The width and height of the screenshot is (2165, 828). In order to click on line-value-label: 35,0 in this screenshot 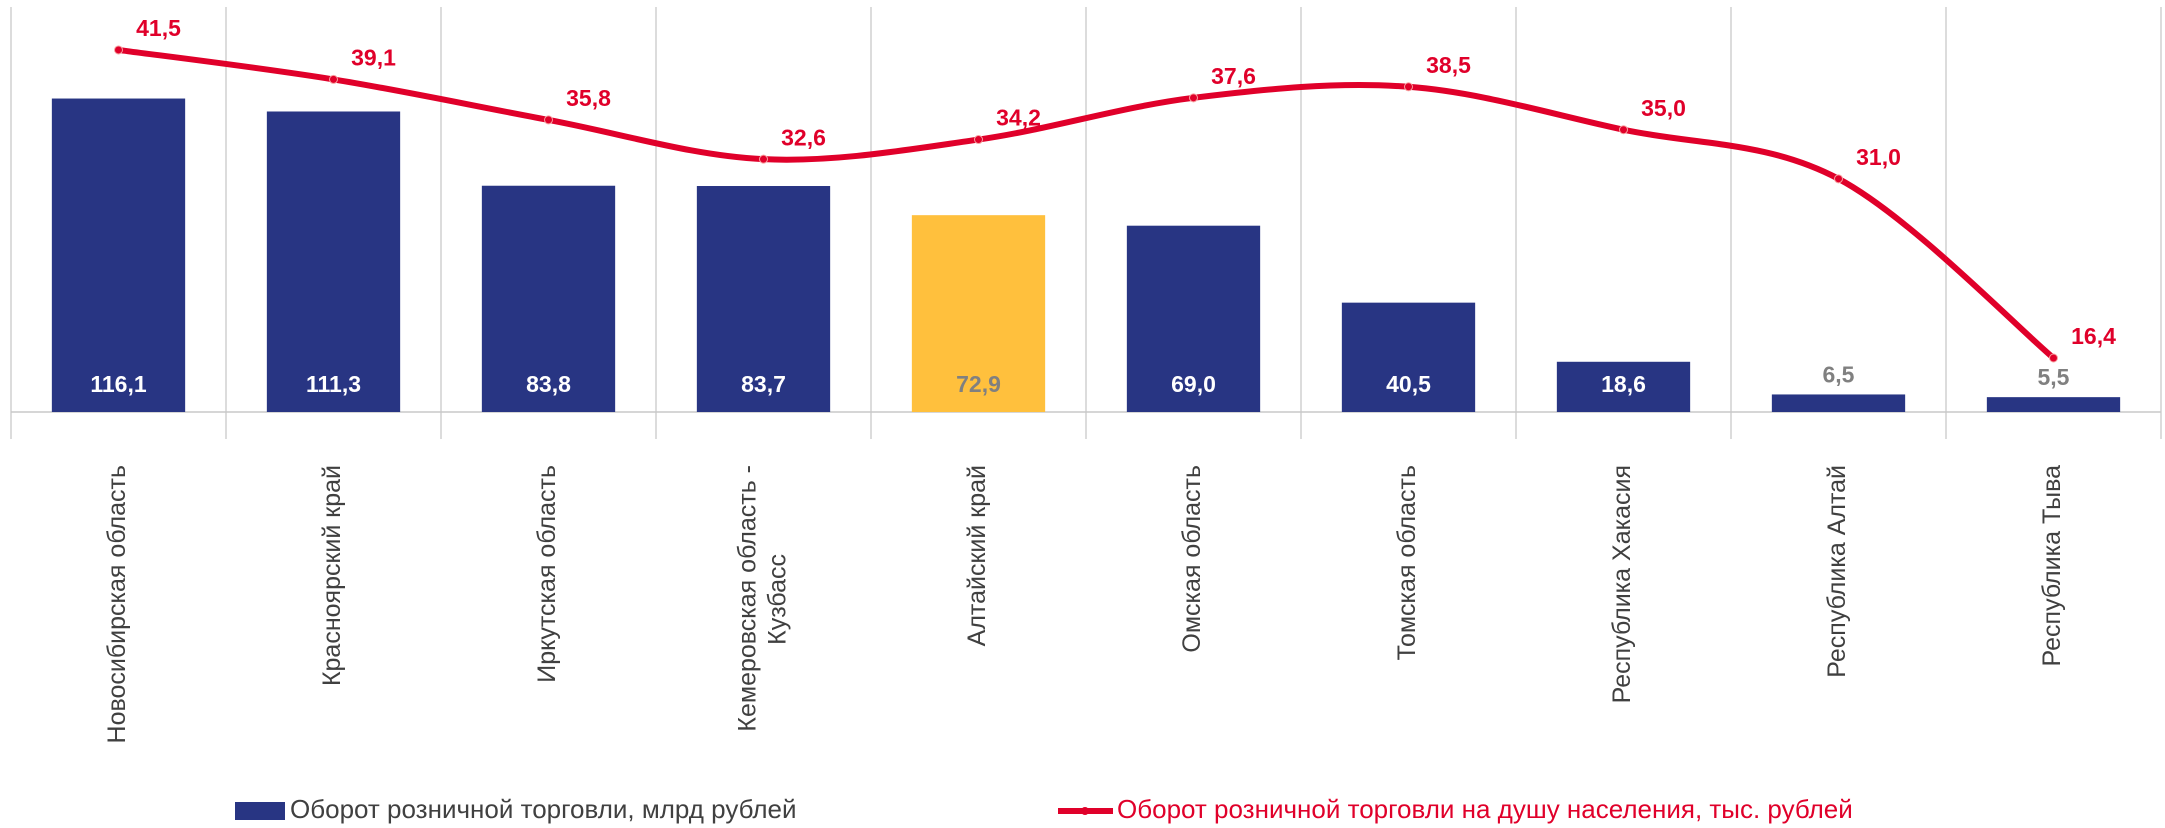, I will do `click(1663, 108)`.